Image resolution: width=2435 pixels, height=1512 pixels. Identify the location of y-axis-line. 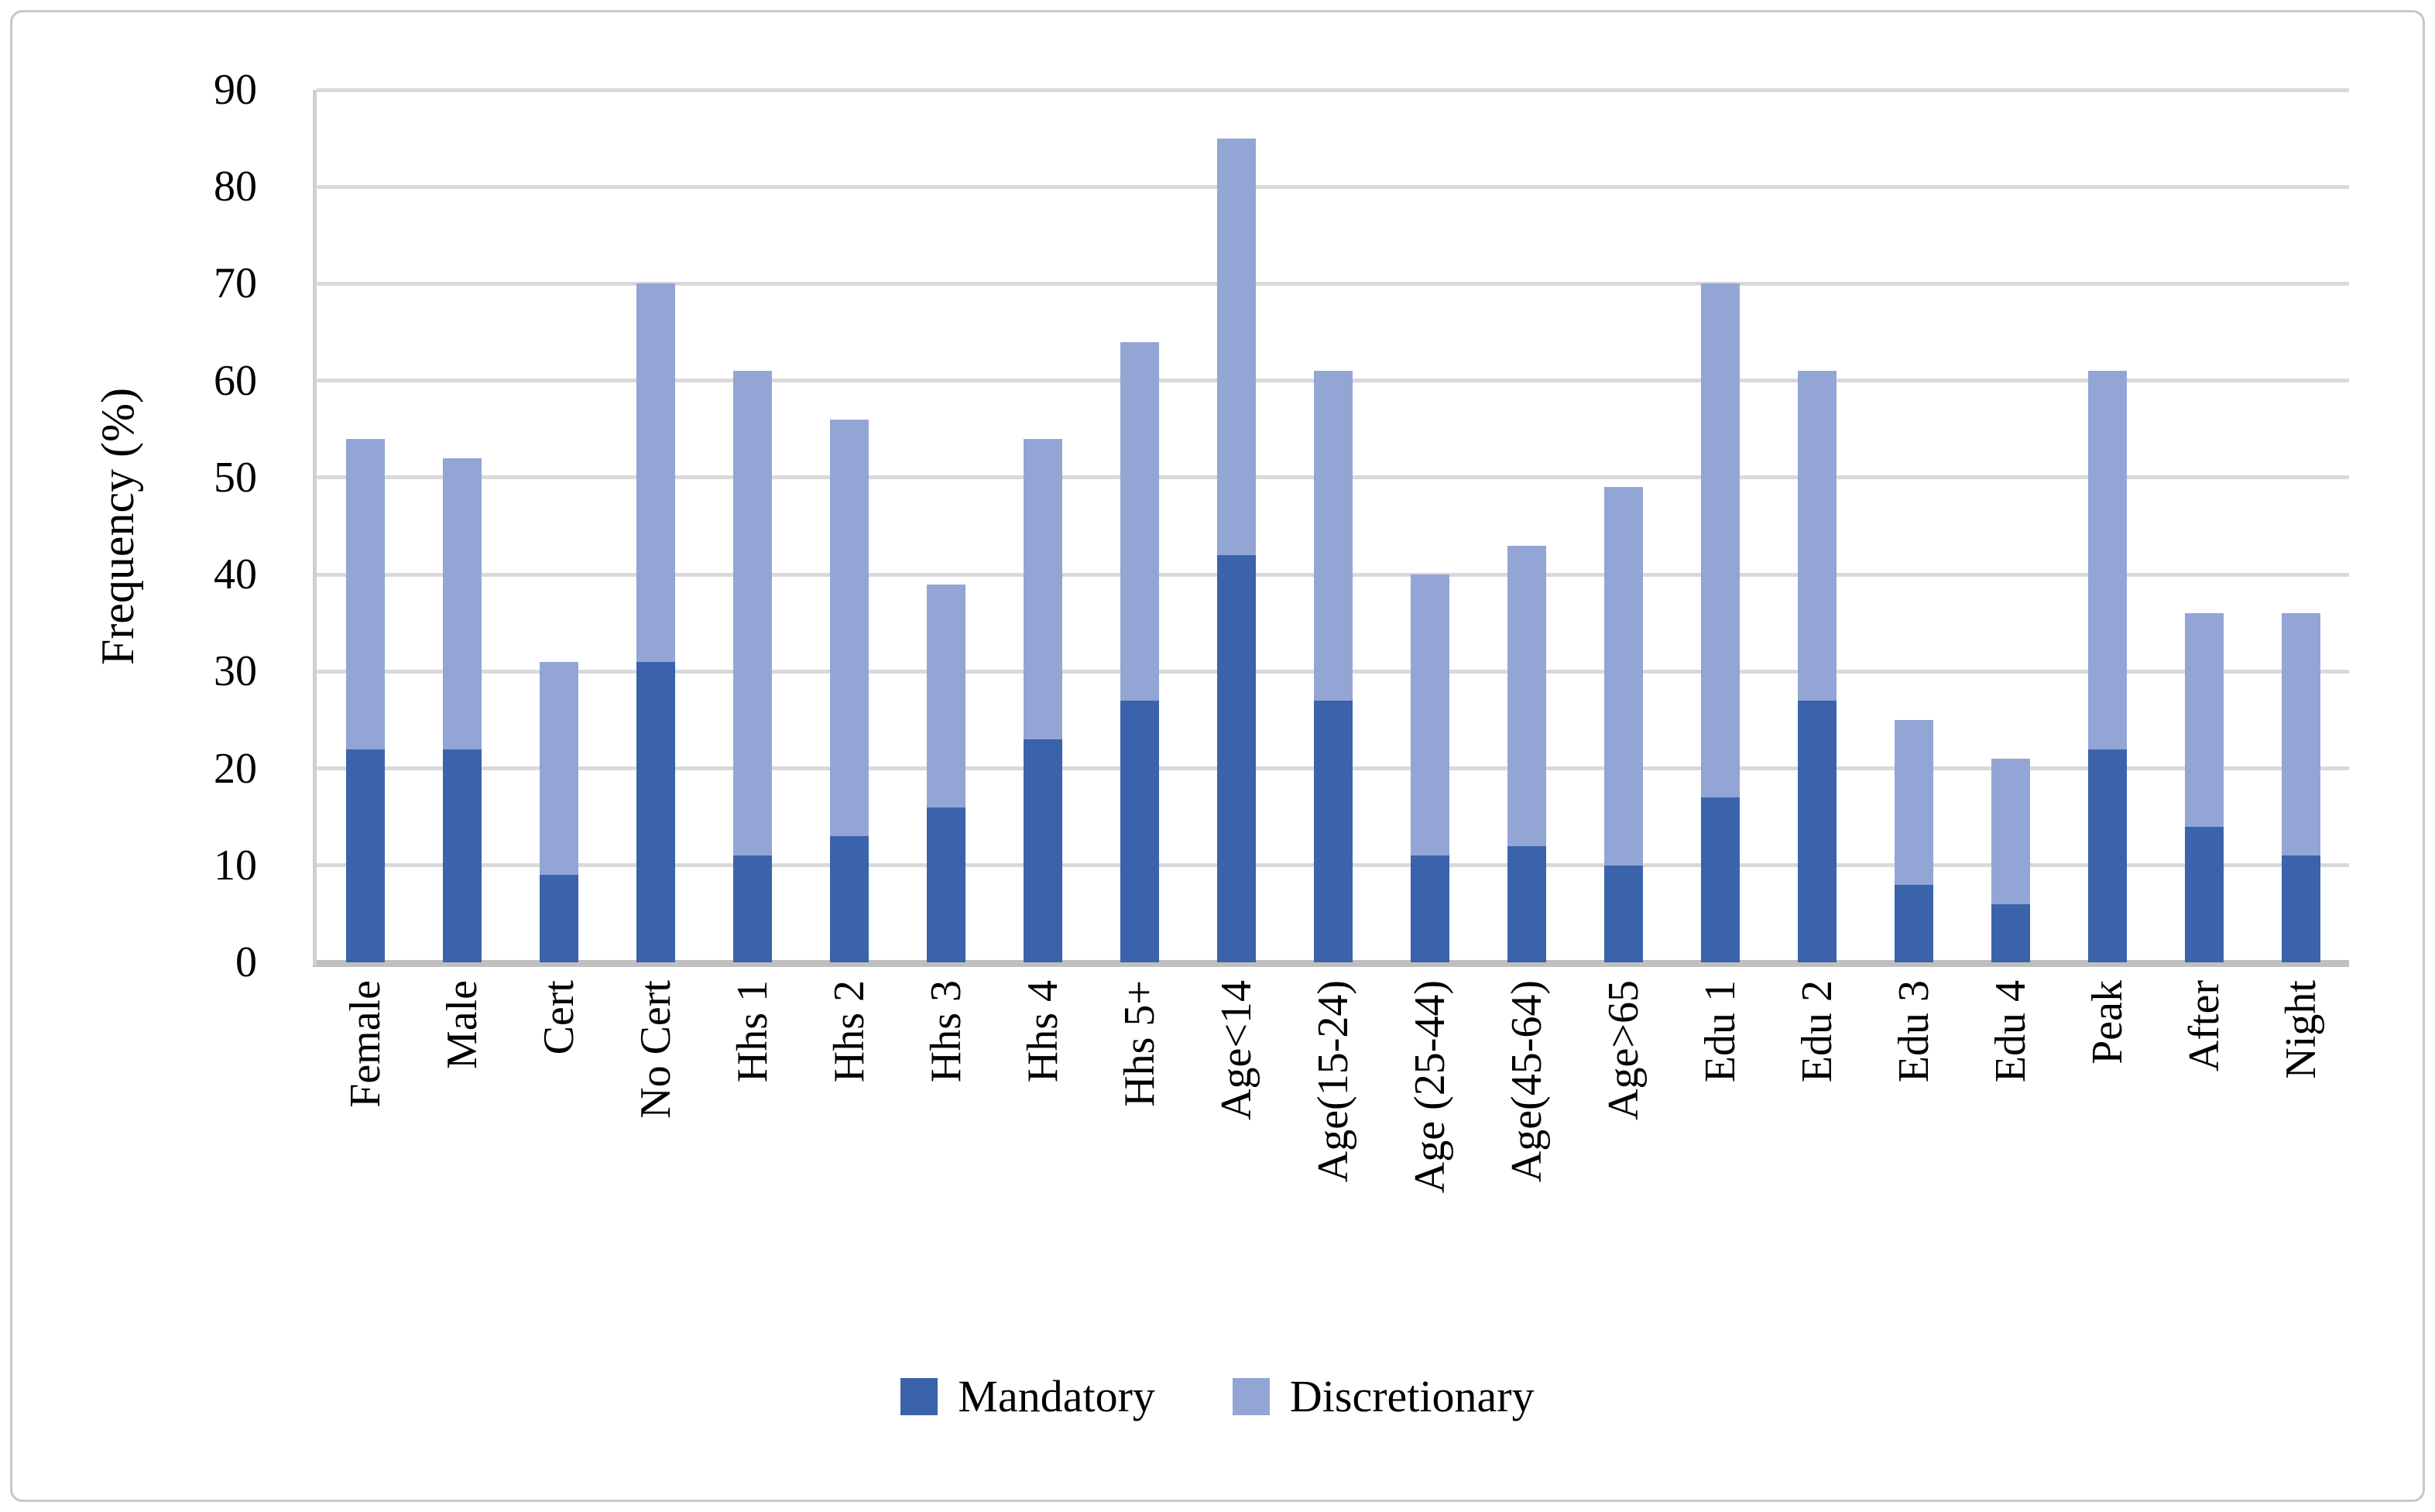
(315, 527).